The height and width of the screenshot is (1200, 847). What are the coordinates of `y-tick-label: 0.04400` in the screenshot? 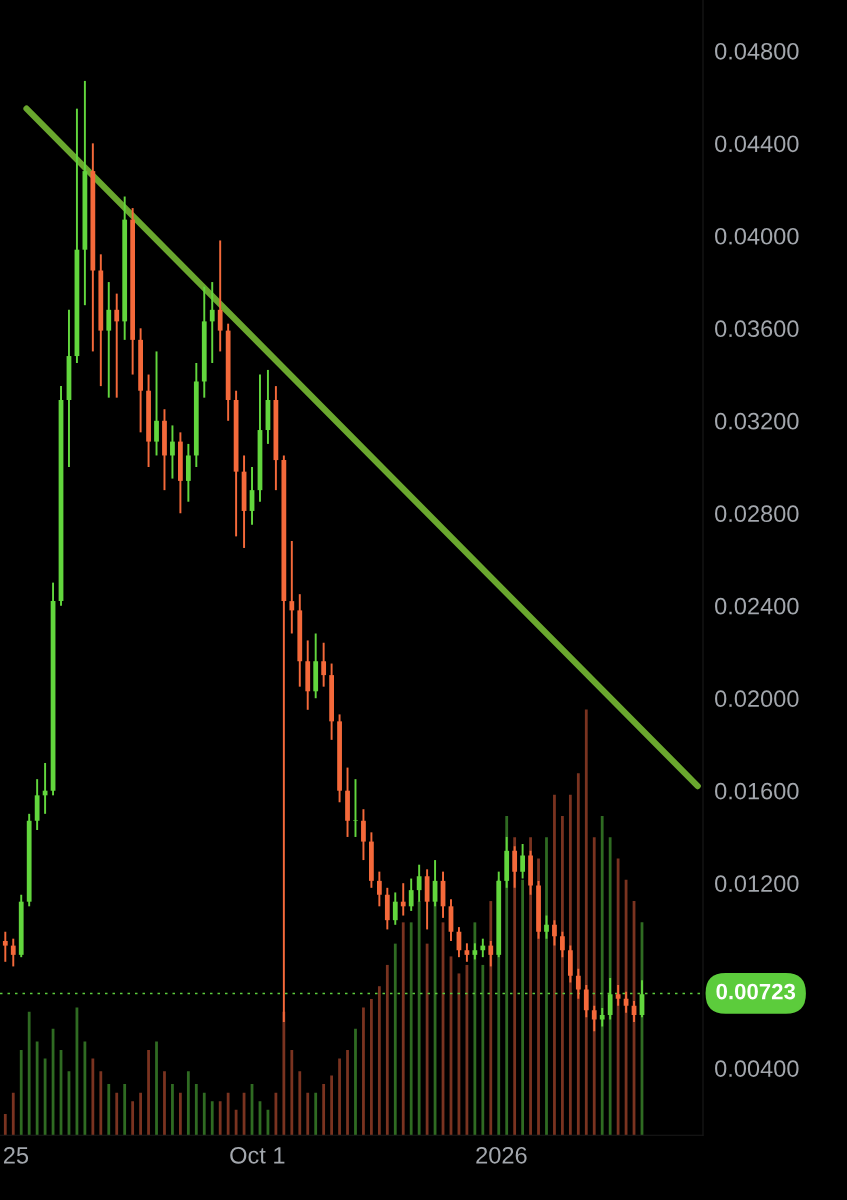 It's located at (757, 144).